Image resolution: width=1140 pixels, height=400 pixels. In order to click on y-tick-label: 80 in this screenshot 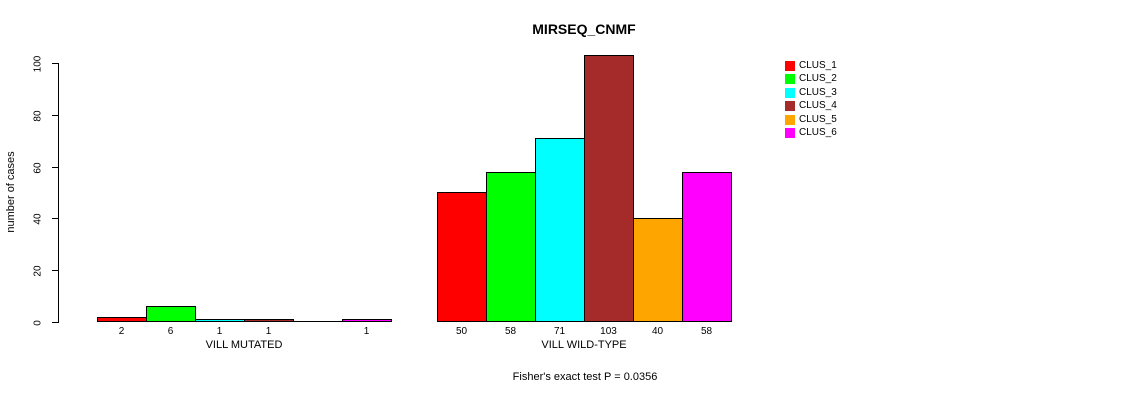, I will do `click(38, 116)`.